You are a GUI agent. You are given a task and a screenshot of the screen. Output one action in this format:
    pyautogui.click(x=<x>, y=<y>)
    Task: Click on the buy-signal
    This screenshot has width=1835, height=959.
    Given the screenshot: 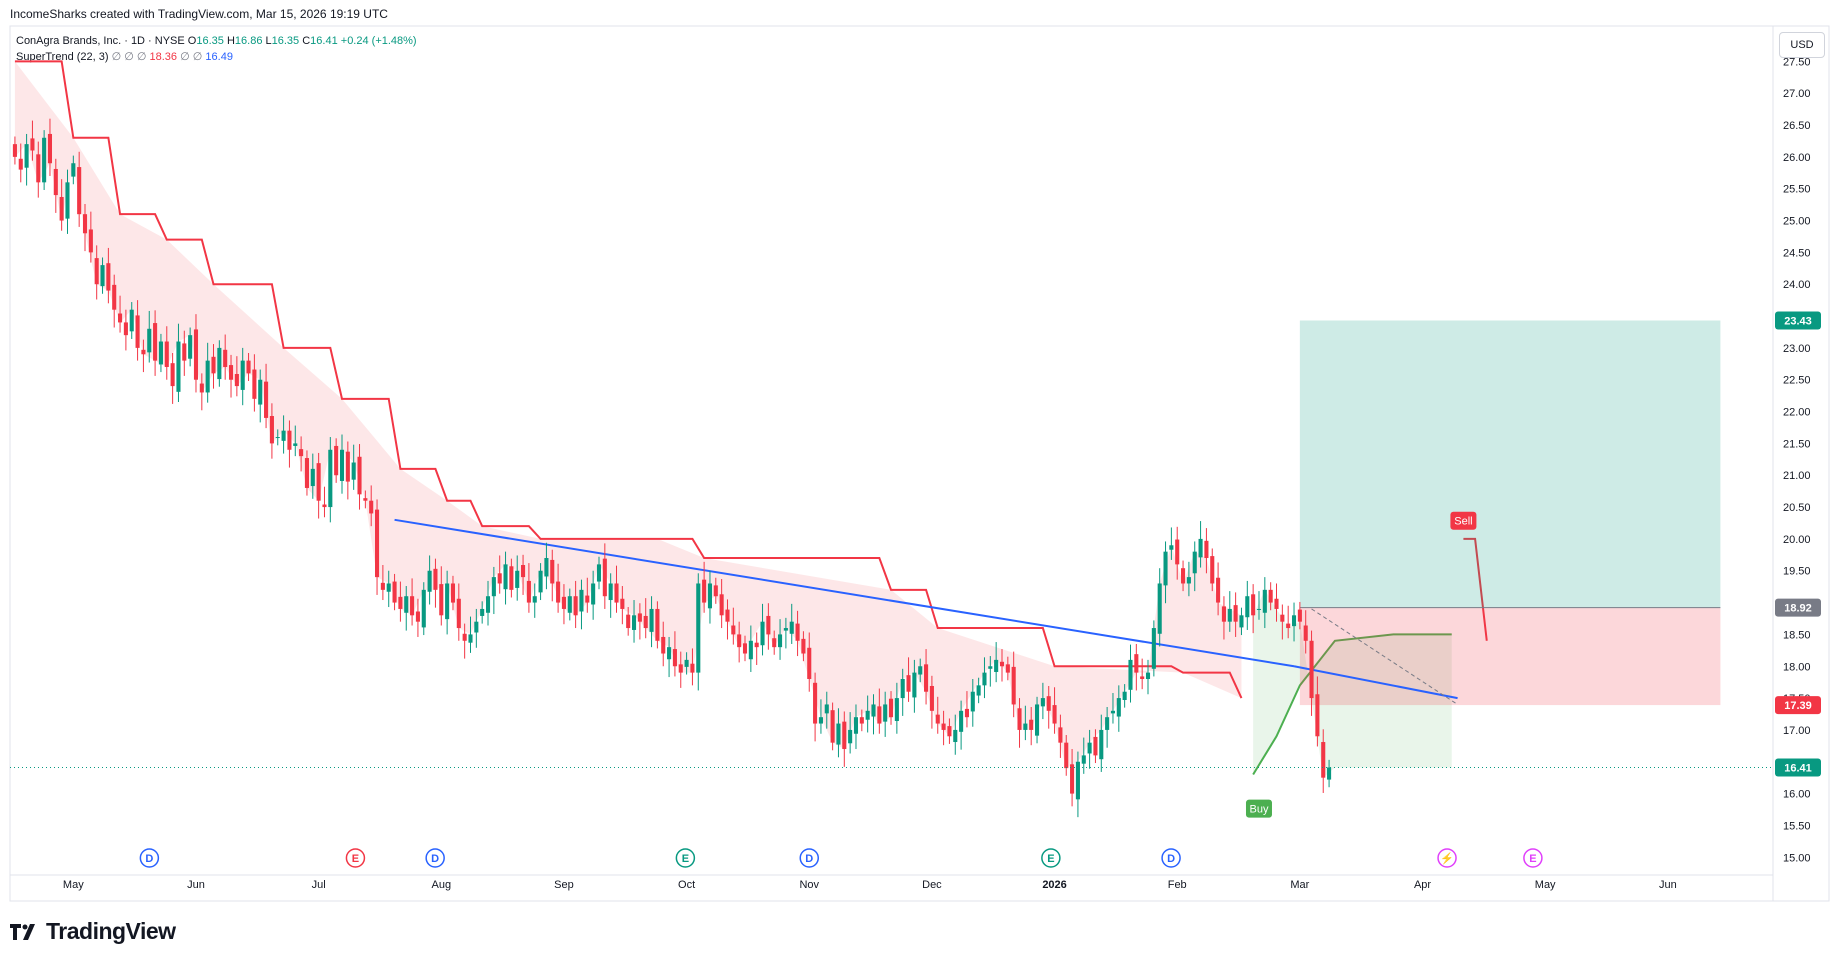 What is the action you would take?
    pyautogui.click(x=1258, y=808)
    